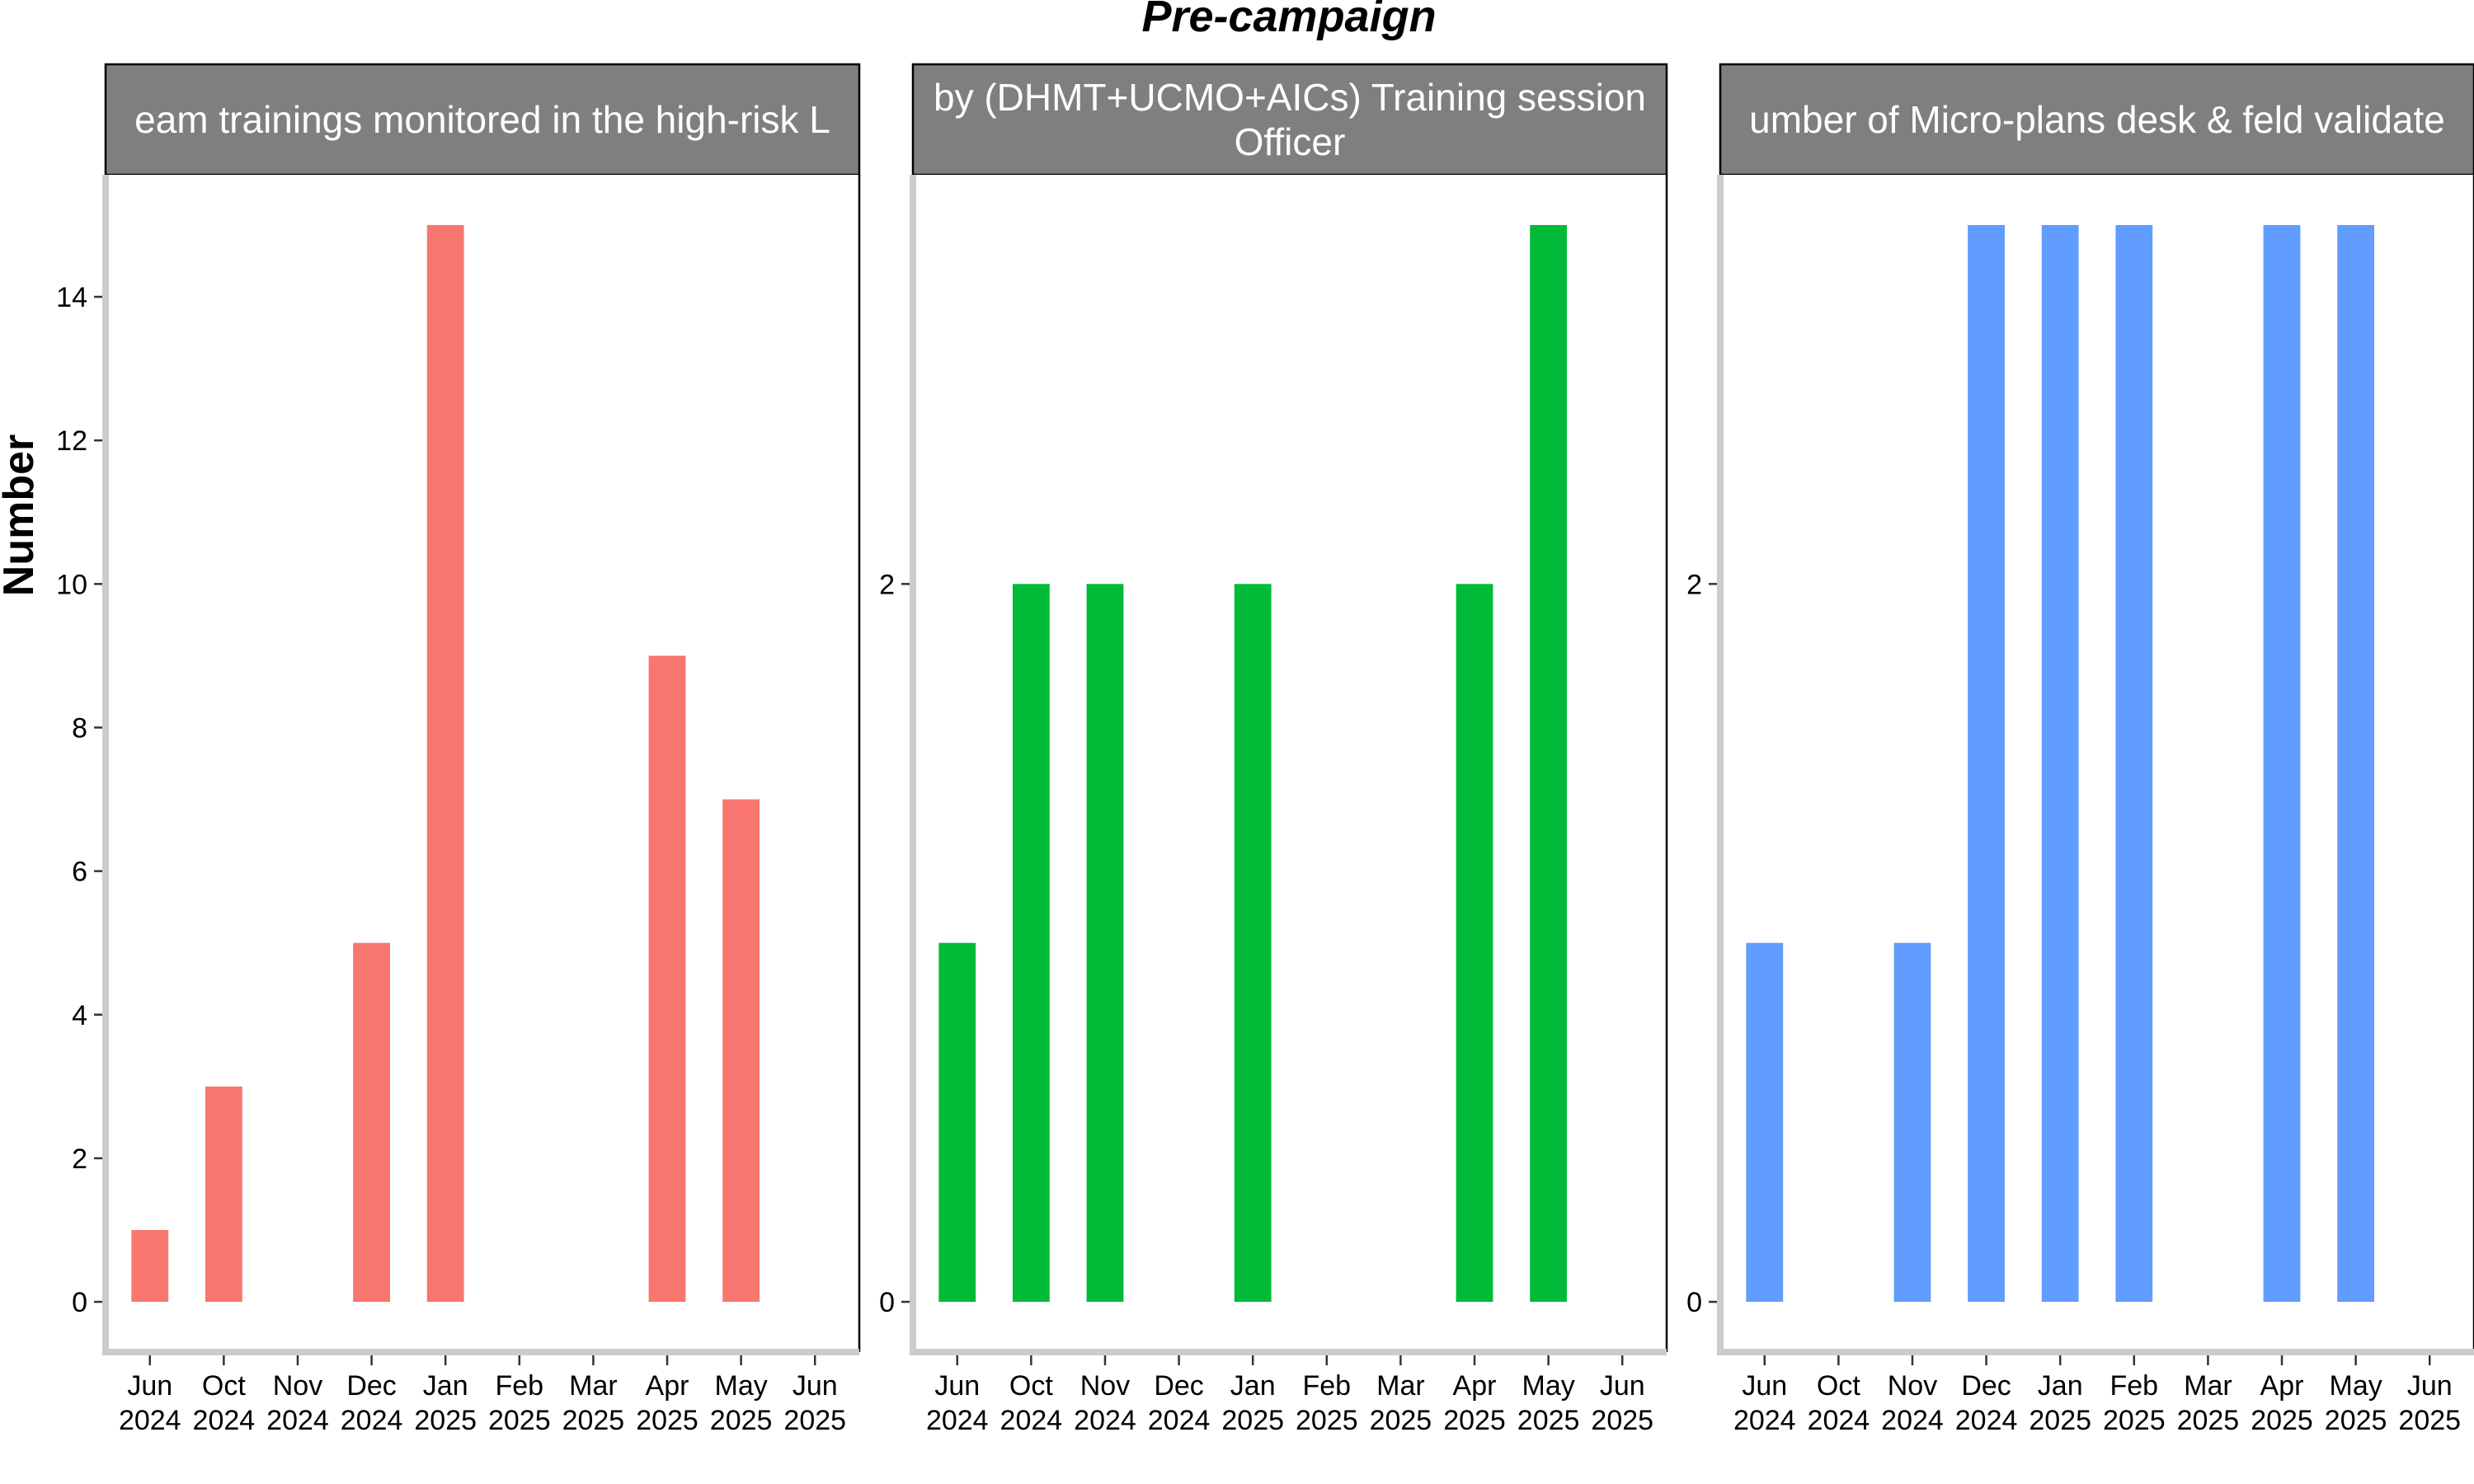 The image size is (2474, 1484). Describe the element at coordinates (79, 1015) in the screenshot. I see `y-tick-label: 4` at that location.